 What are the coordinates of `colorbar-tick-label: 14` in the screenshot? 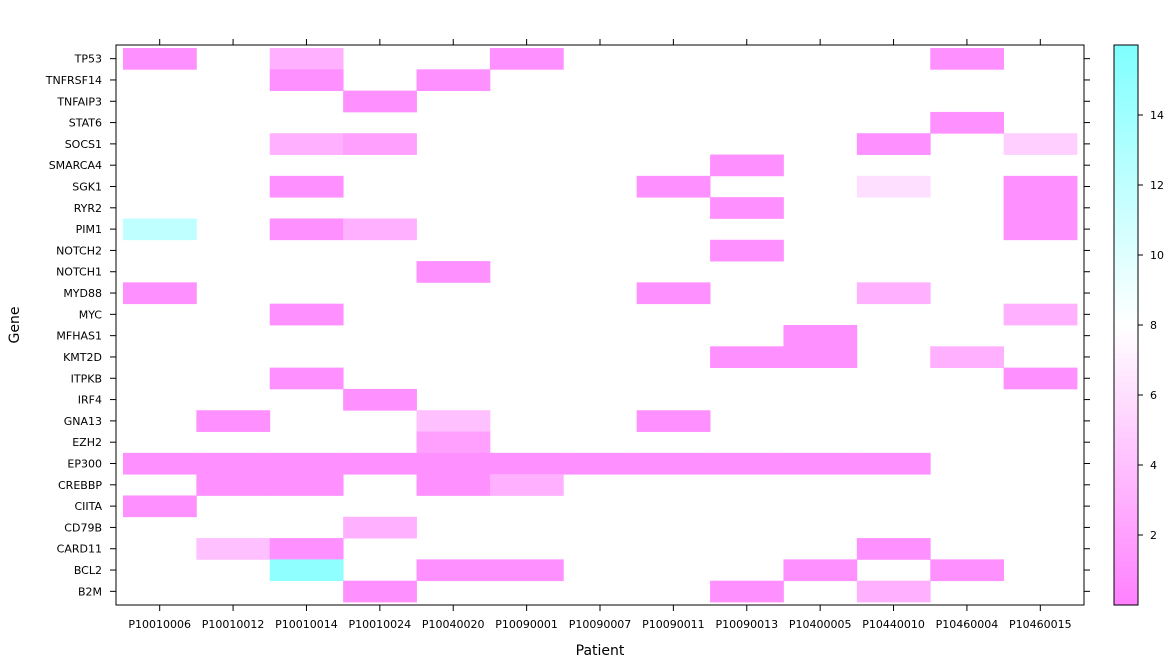 It's located at (1157, 115).